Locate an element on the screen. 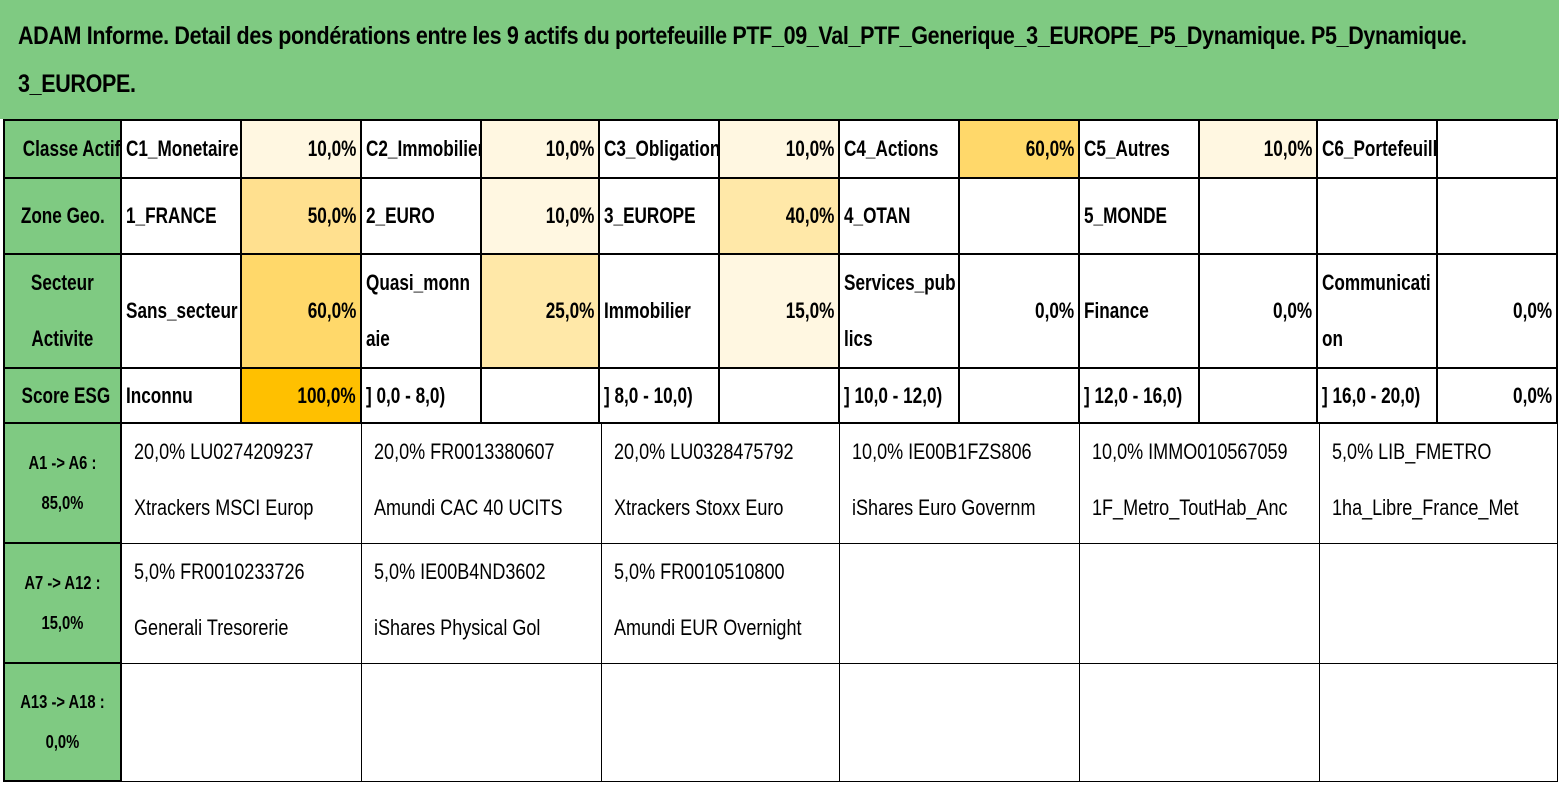 The image size is (1559, 785). esg-name-cell: ] 8,0 - 10,0) is located at coordinates (659, 395).